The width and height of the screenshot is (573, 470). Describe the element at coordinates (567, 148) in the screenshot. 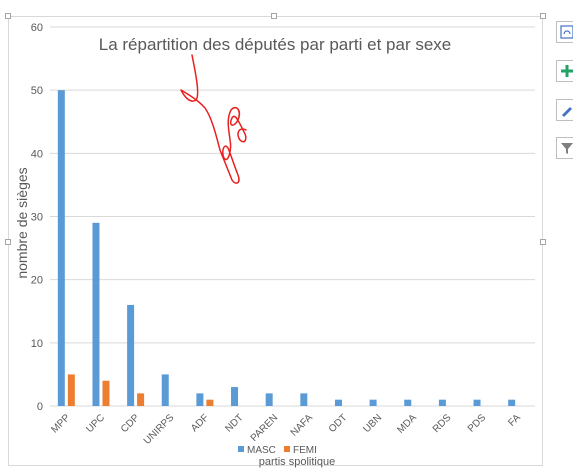

I see `chart-filter-icon` at that location.